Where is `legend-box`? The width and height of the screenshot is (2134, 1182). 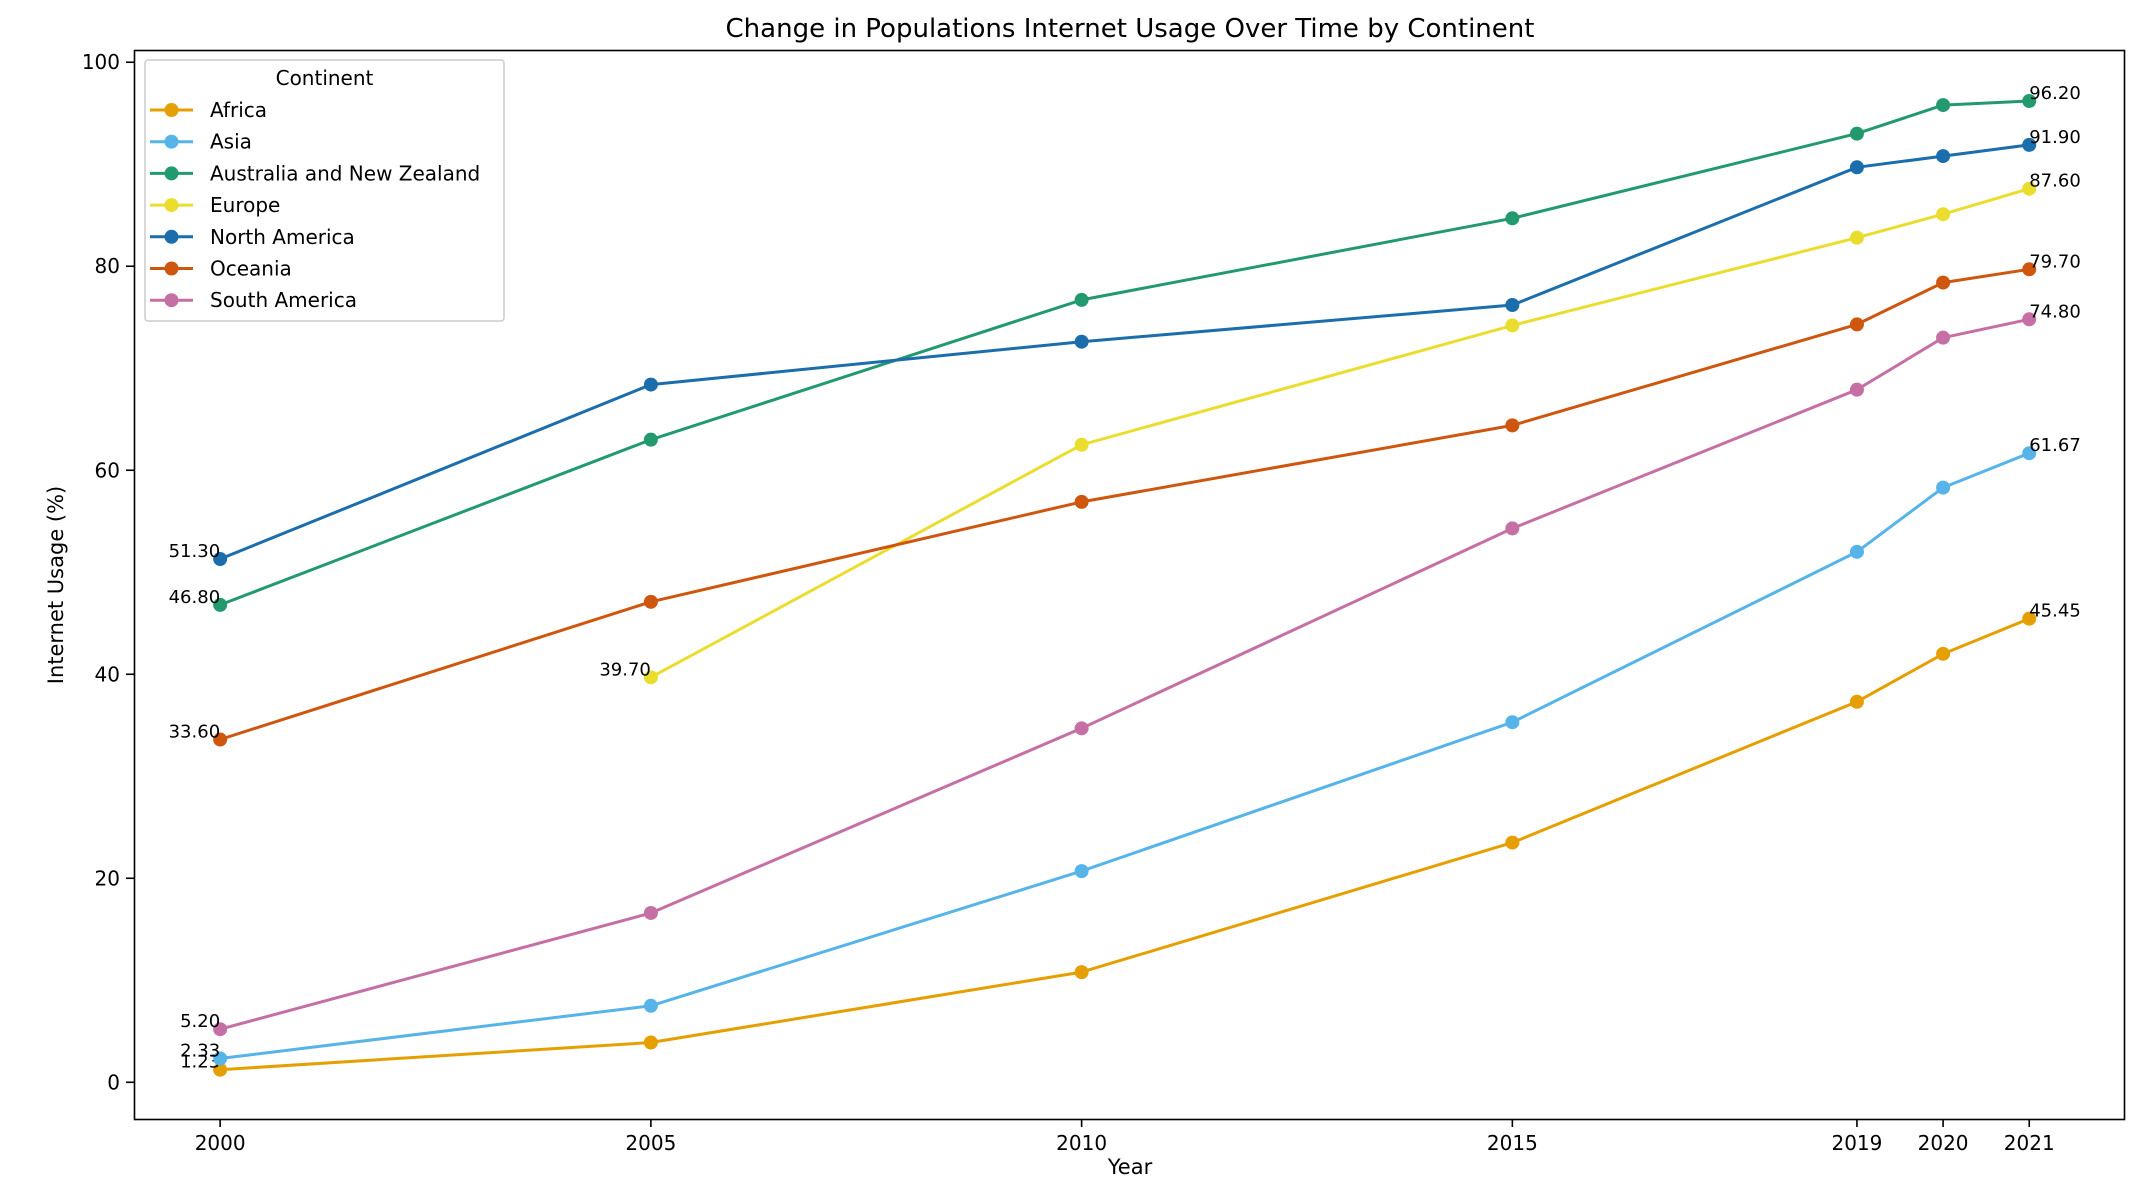 legend-box is located at coordinates (324, 190).